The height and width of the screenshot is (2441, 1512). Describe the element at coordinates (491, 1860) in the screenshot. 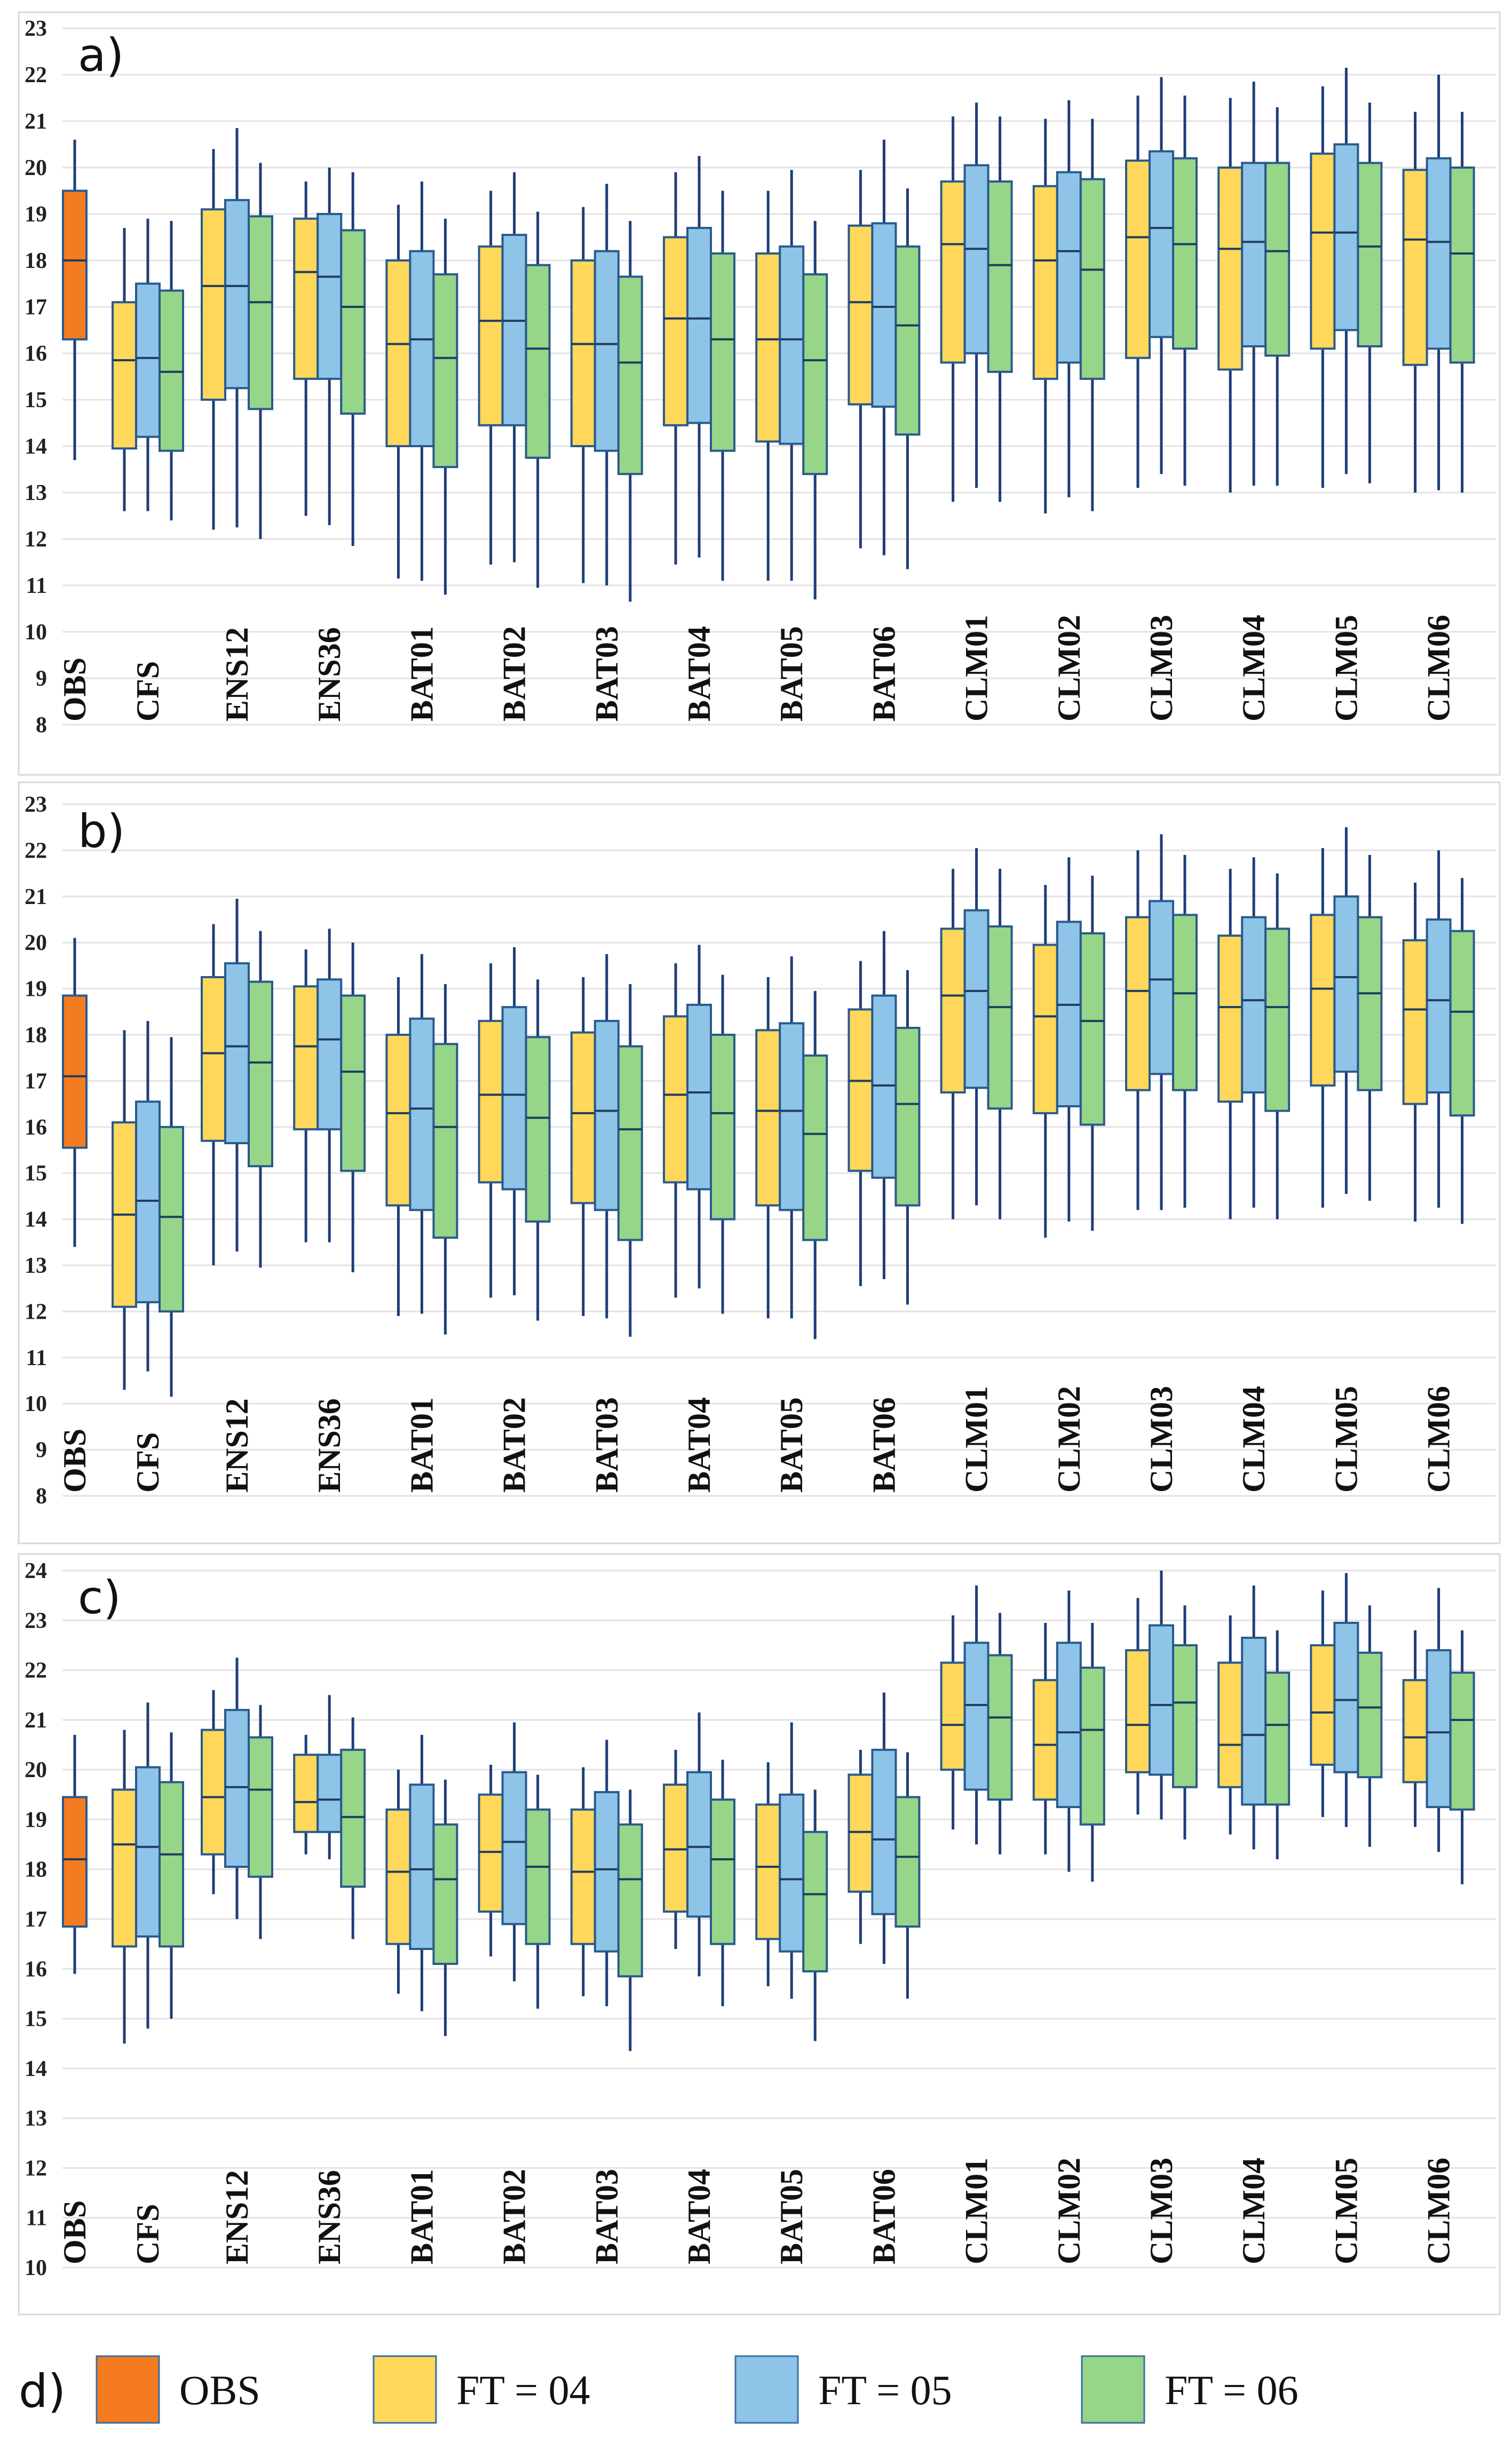

I see `box-bat02-ft04` at that location.